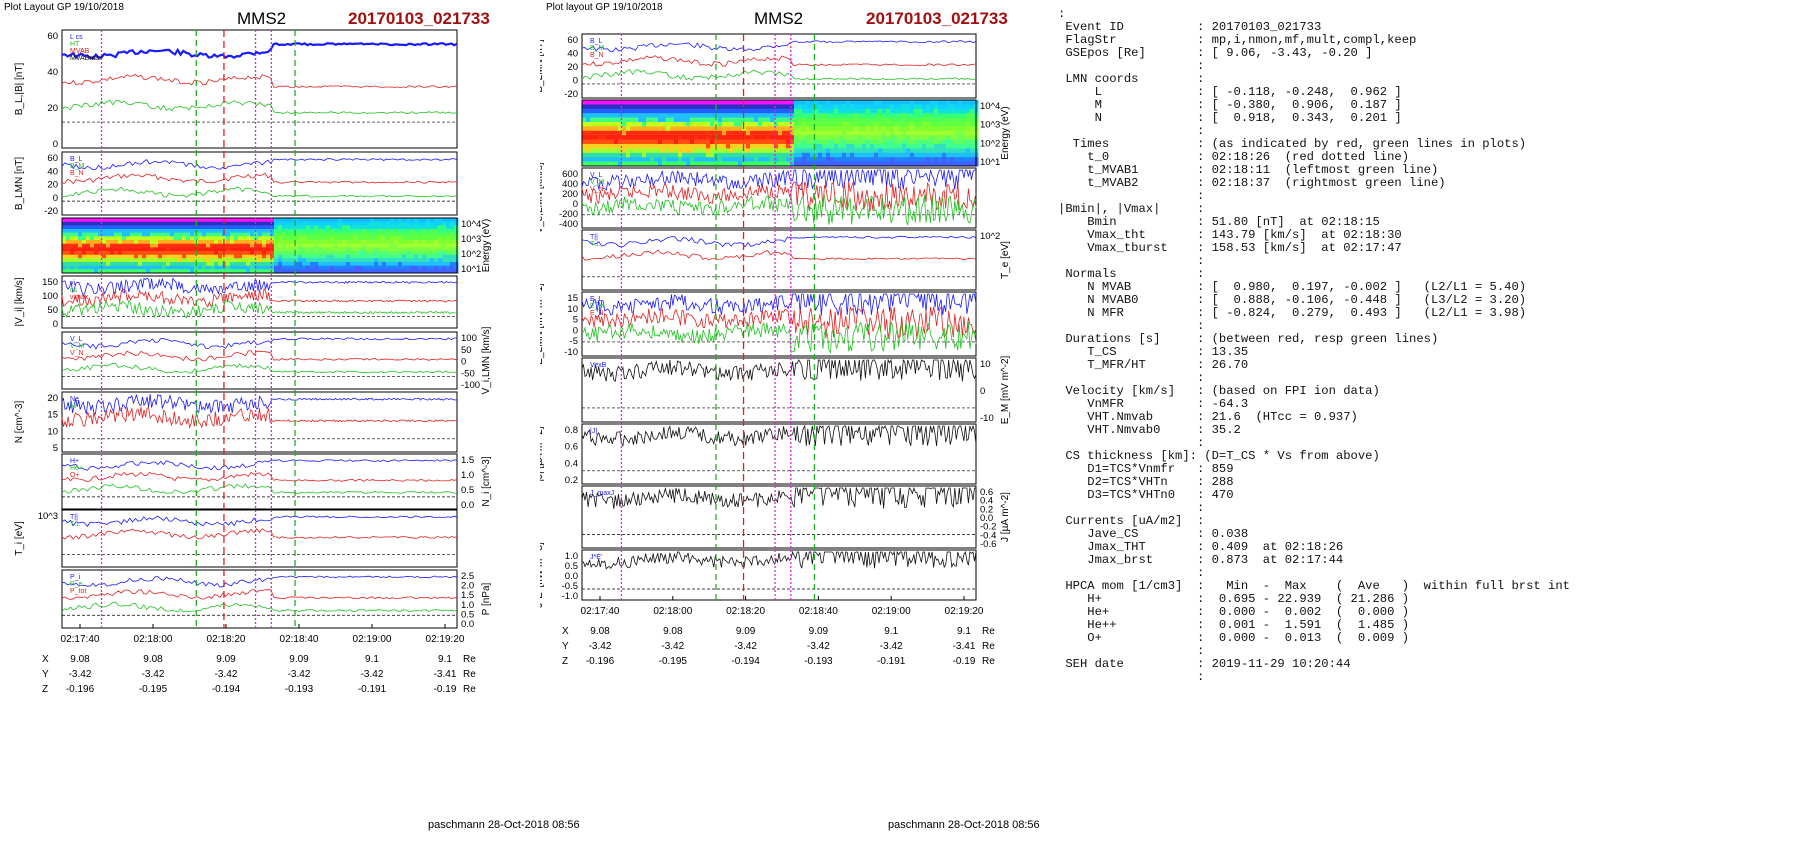 The width and height of the screenshot is (1804, 841). I want to click on y-tick-label: 0.5, so click(571, 566).